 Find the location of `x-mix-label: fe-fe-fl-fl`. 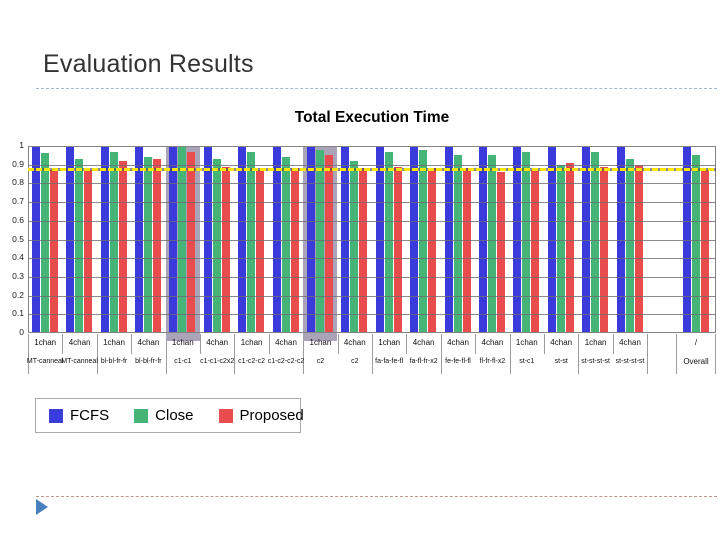

x-mix-label: fe-fe-fl-fl is located at coordinates (458, 361).